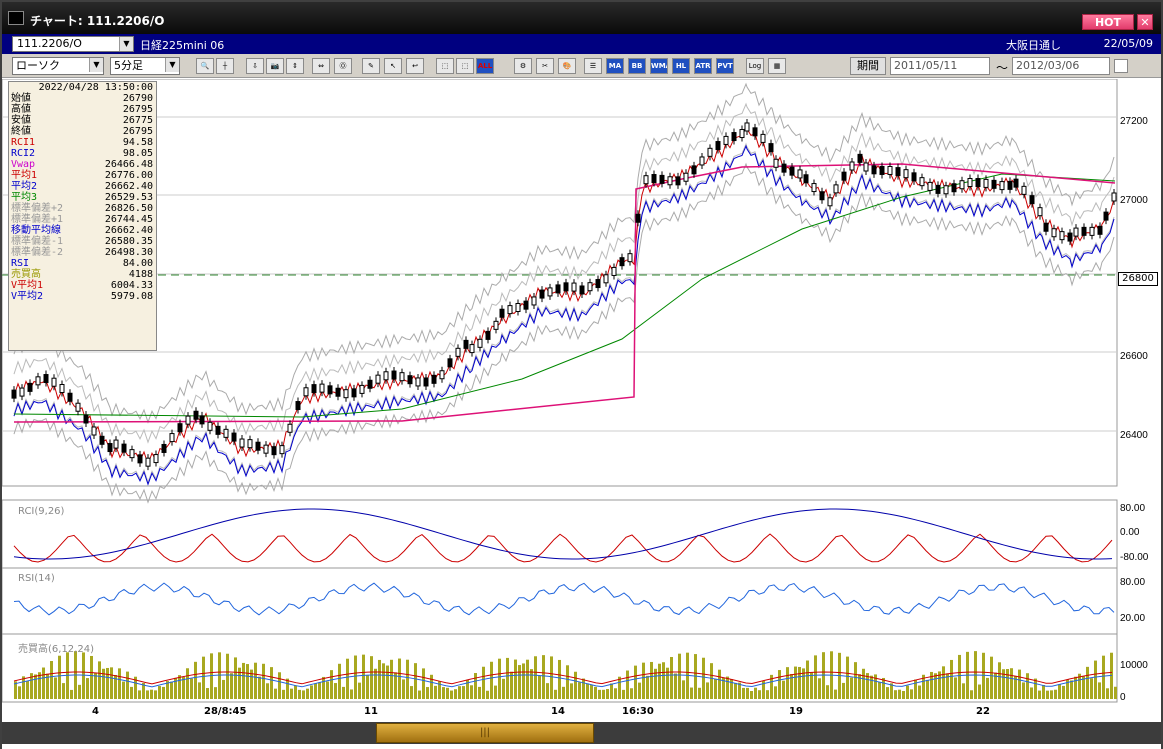  Describe the element at coordinates (681, 66) in the screenshot. I see `toolbar-button: HL` at that location.